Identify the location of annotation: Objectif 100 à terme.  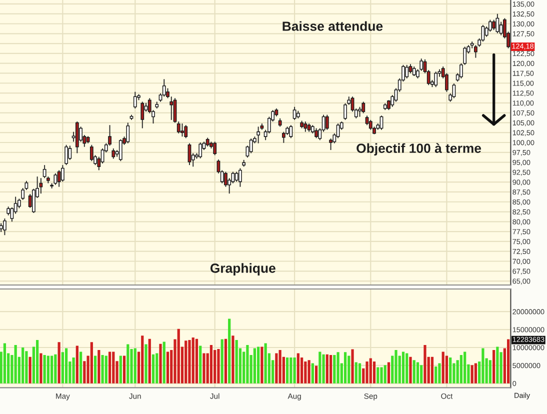
(419, 149).